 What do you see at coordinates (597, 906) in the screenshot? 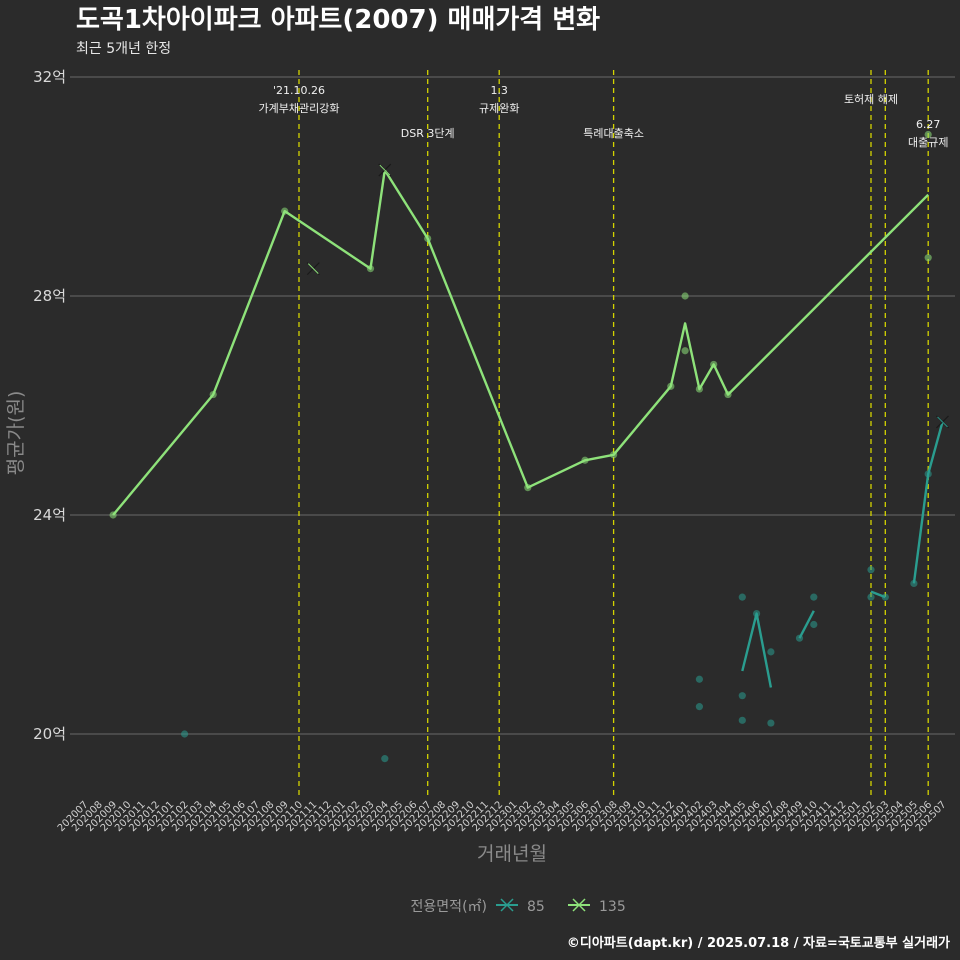
I see `legend-item-135: 135` at bounding box center [597, 906].